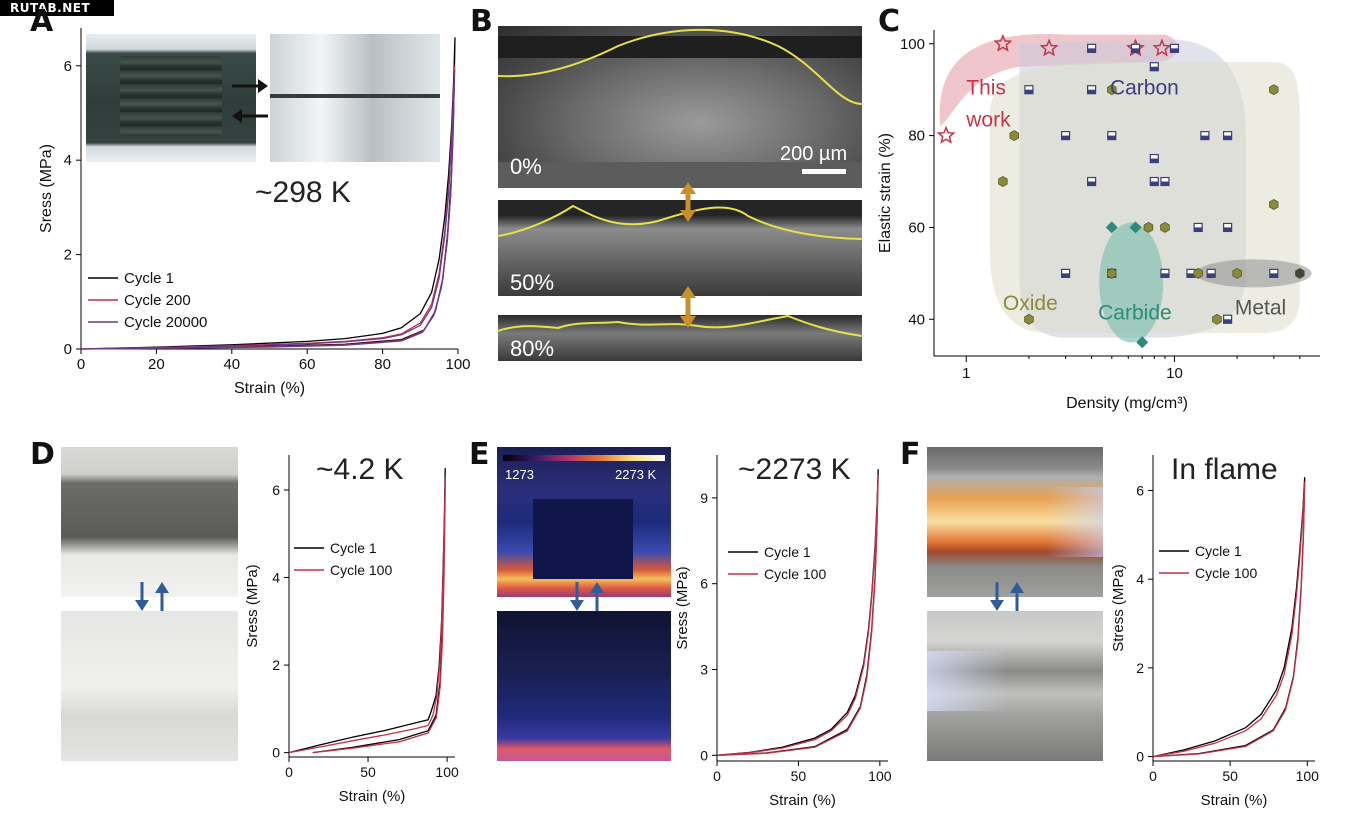 This screenshot has width=1371, height=823. What do you see at coordinates (1253, 273) in the screenshot?
I see `region-metal` at bounding box center [1253, 273].